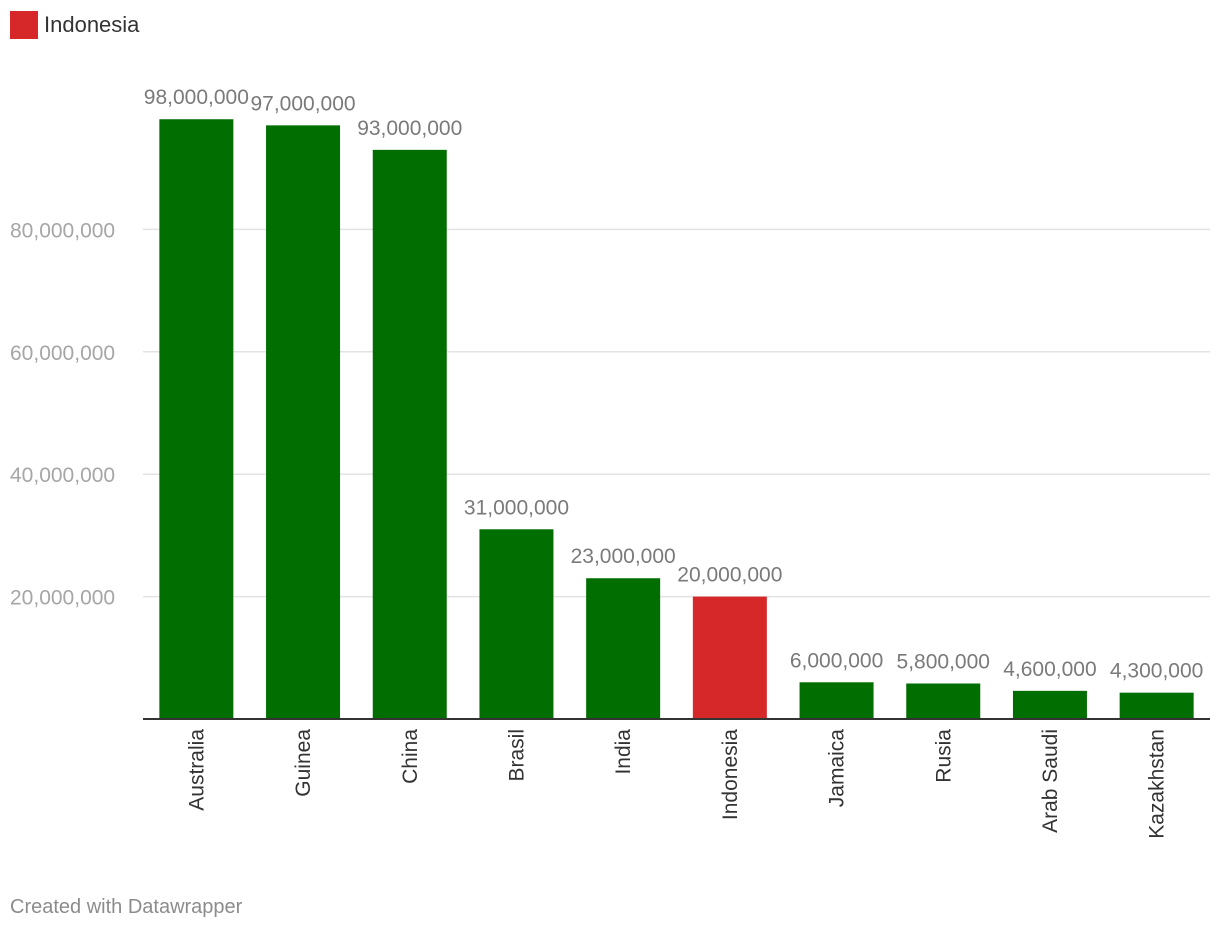 This screenshot has height=934, width=1220. What do you see at coordinates (623, 556) in the screenshot?
I see `data-label: 23,000,000` at bounding box center [623, 556].